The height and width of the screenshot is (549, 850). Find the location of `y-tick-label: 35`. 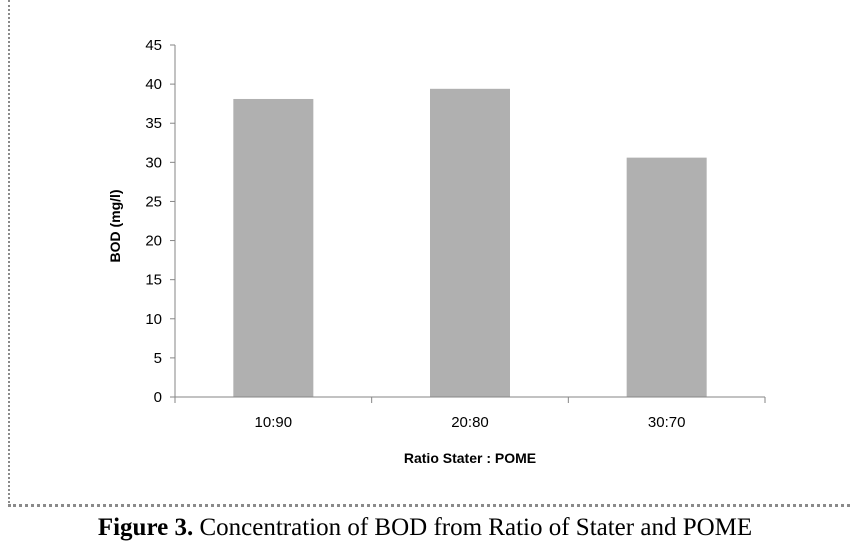

y-tick-label: 35 is located at coordinates (153, 123).